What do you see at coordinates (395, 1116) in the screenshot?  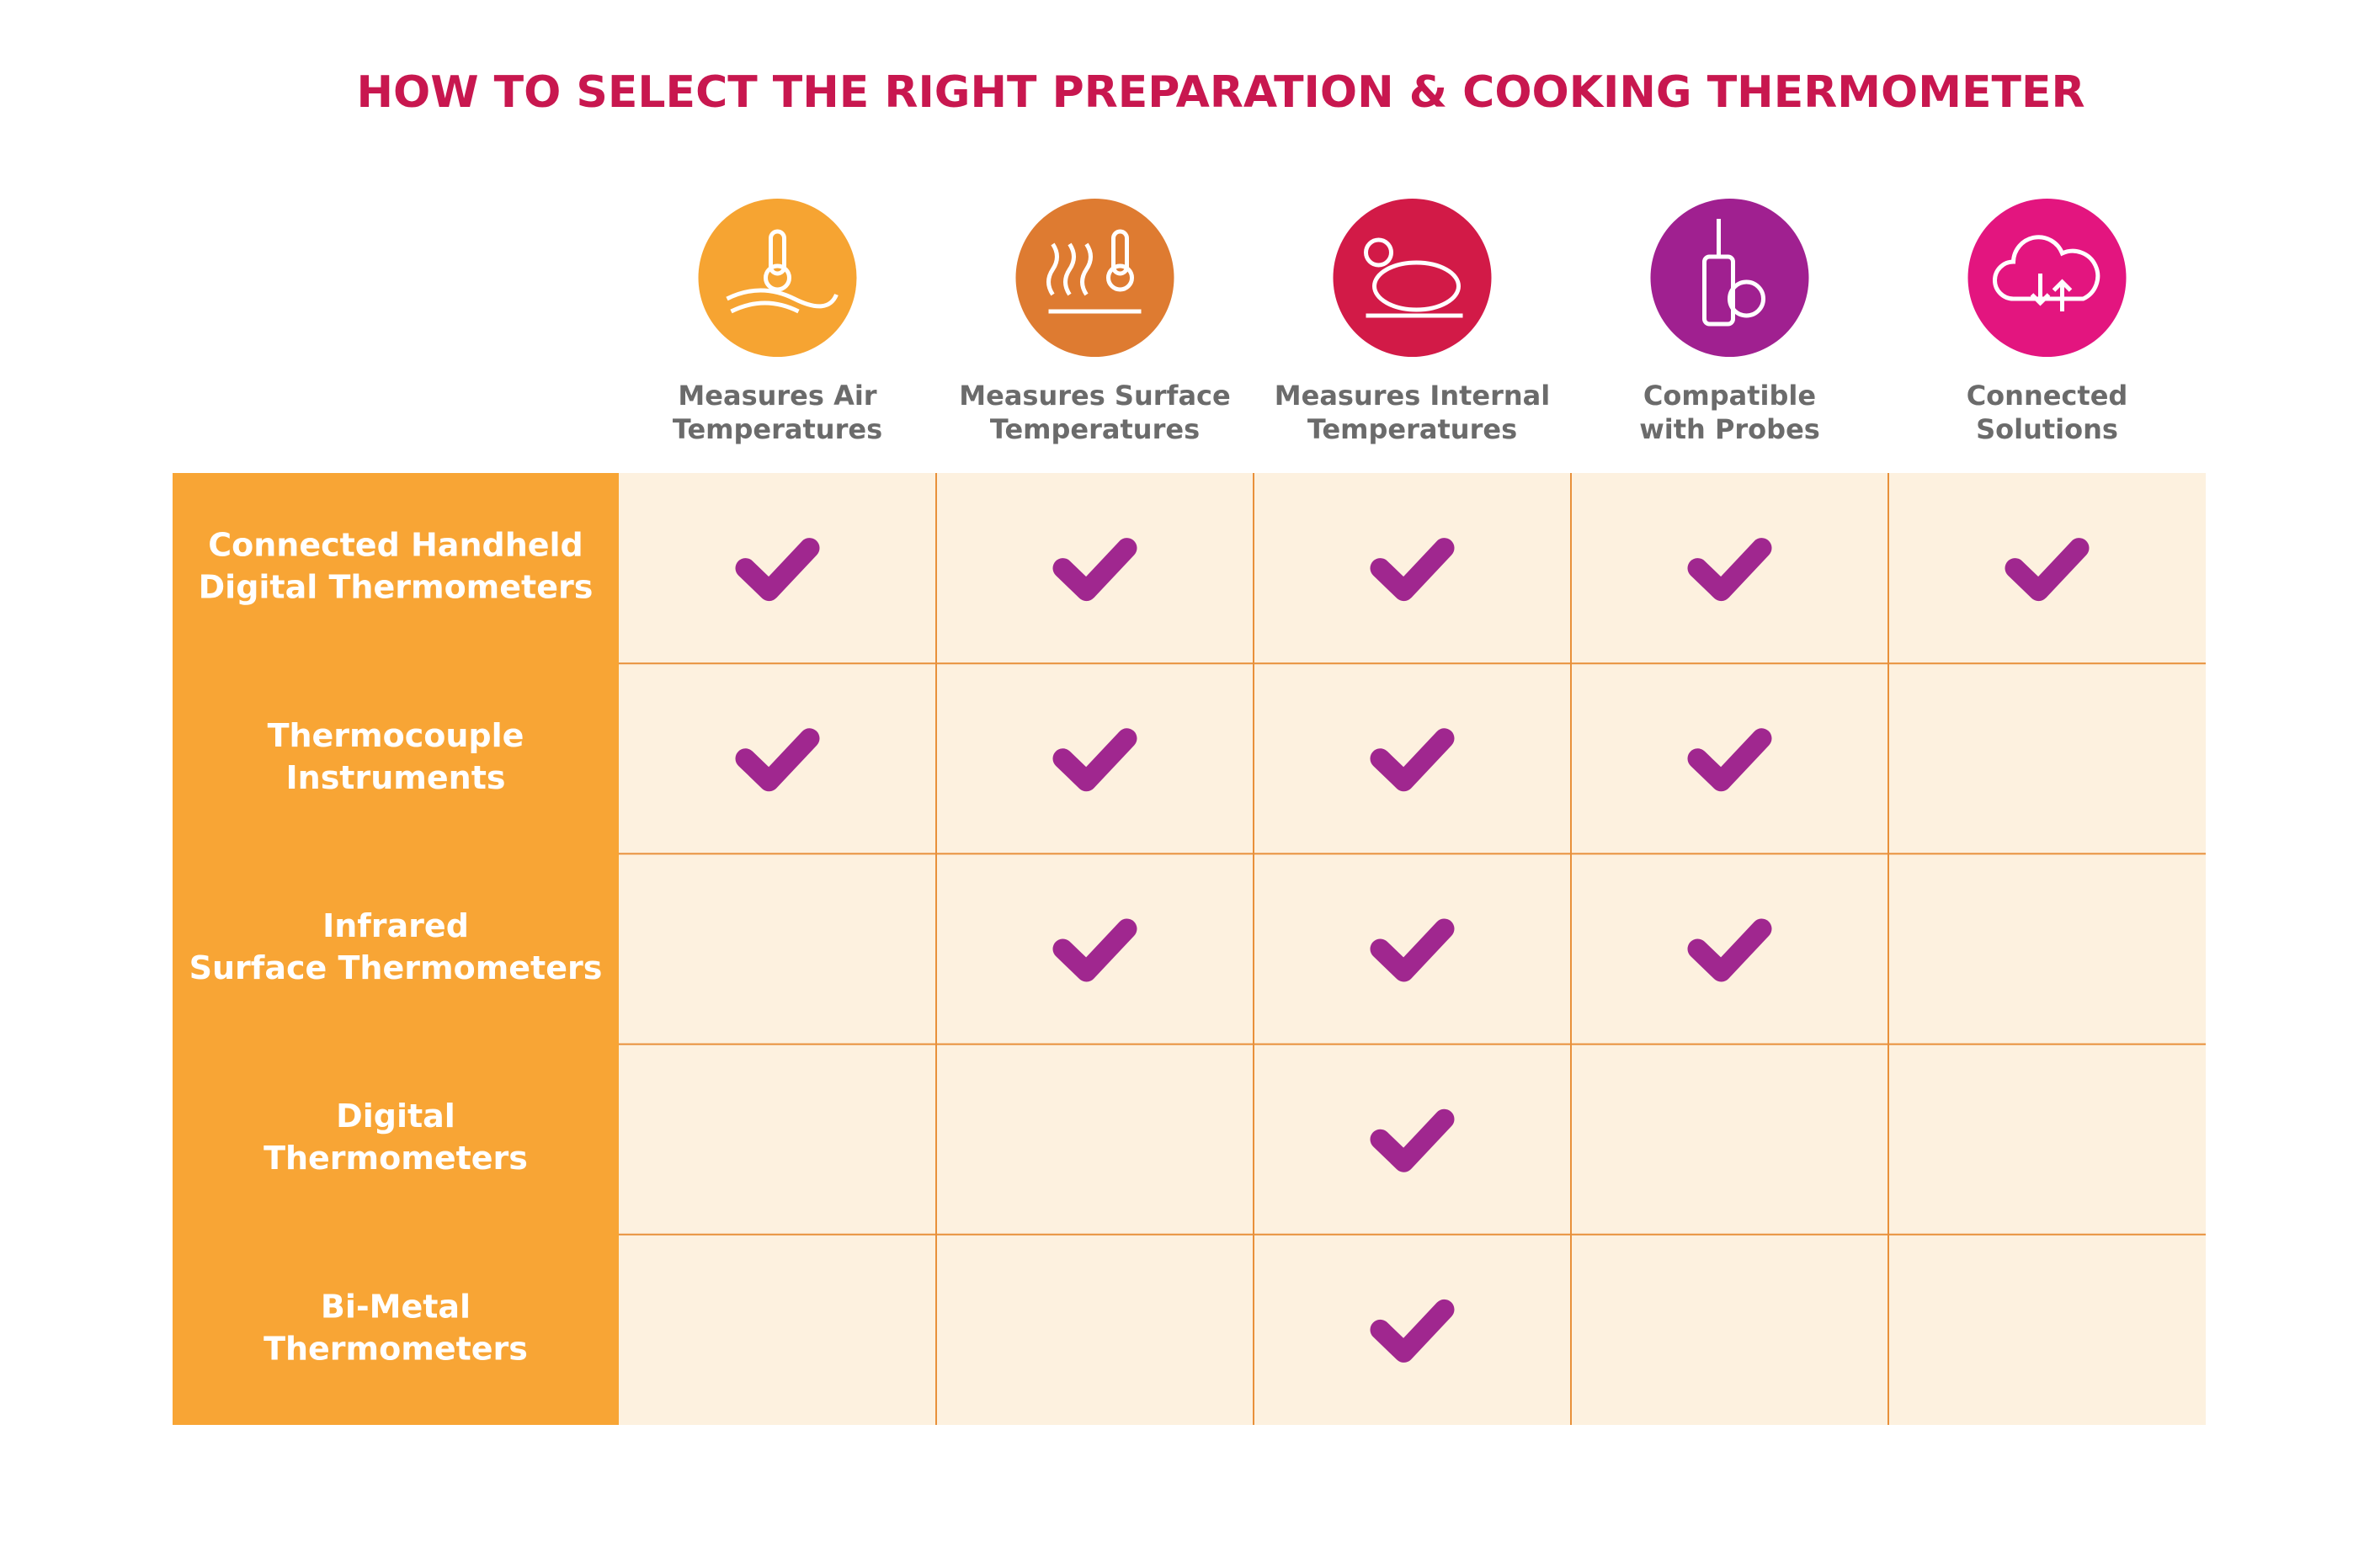 I see `row-label: Digital` at bounding box center [395, 1116].